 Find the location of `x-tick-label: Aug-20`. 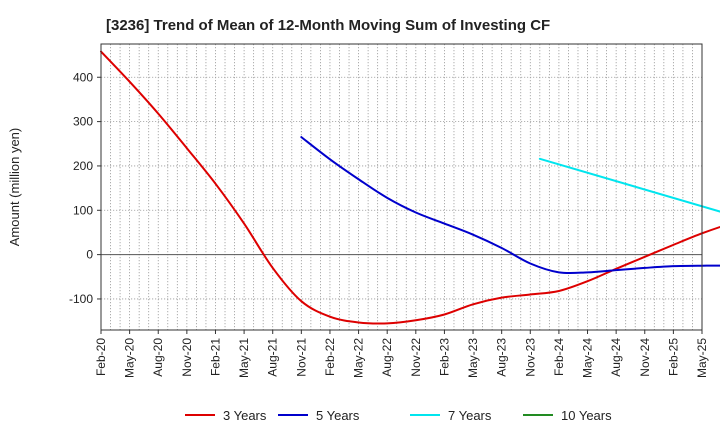

x-tick-label: Aug-20 is located at coordinates (158, 357).